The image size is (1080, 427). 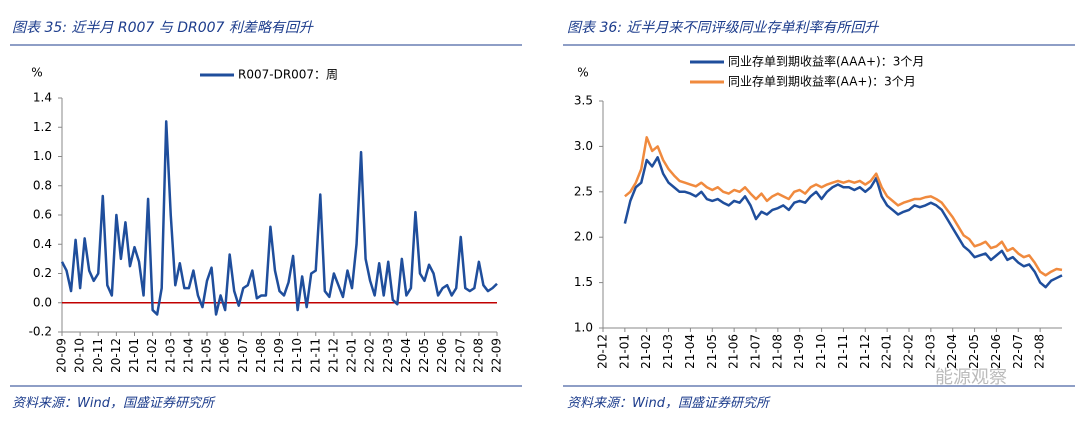 I want to click on y-tick-label: 2.5, so click(x=583, y=191).